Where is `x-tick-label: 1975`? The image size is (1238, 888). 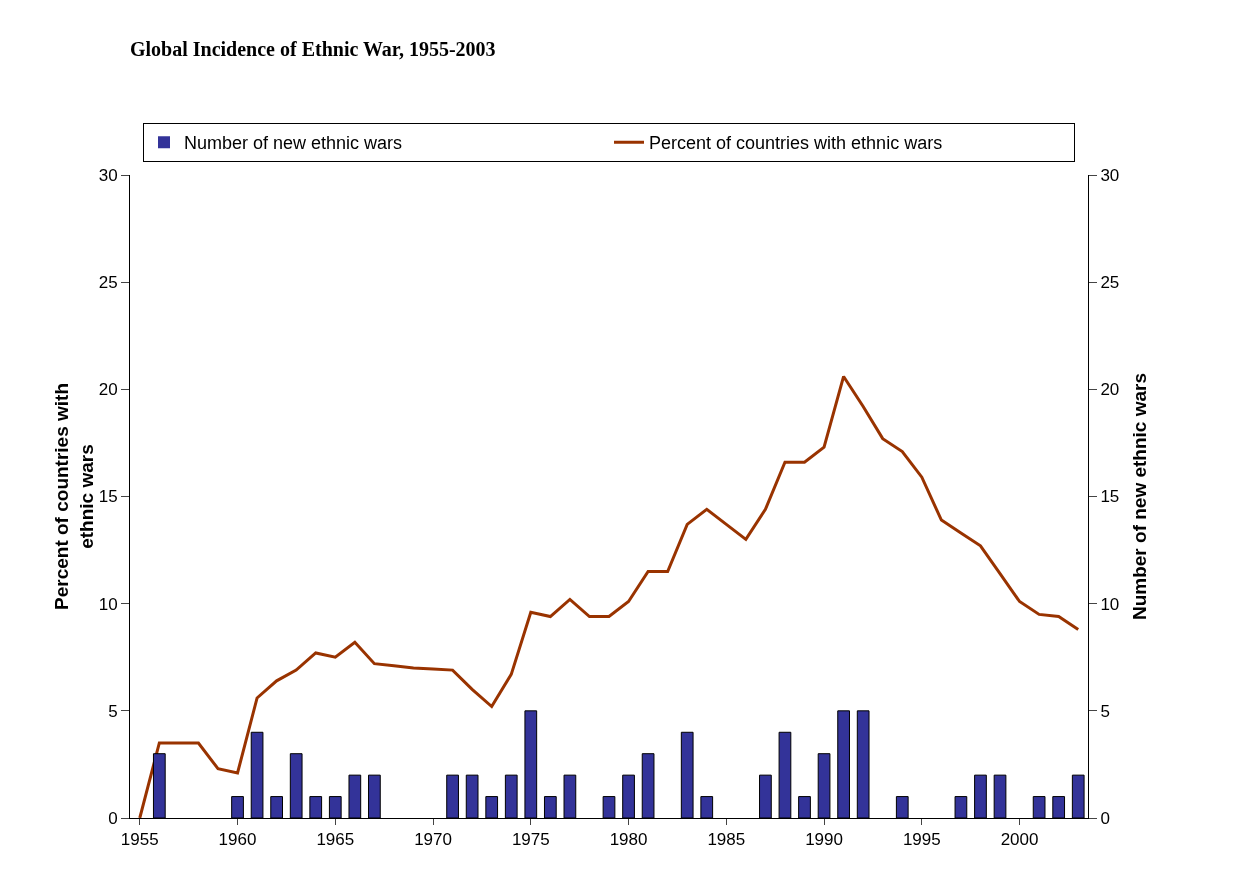 x-tick-label: 1975 is located at coordinates (530, 840).